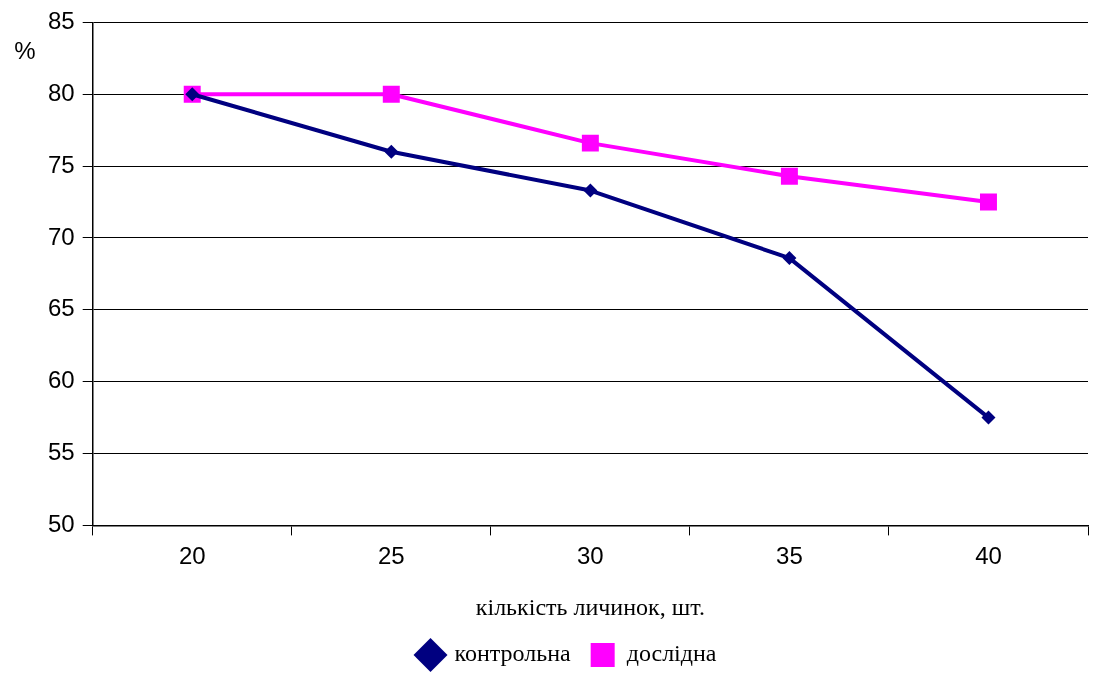  What do you see at coordinates (61, 524) in the screenshot?
I see `y-tick-label: 50` at bounding box center [61, 524].